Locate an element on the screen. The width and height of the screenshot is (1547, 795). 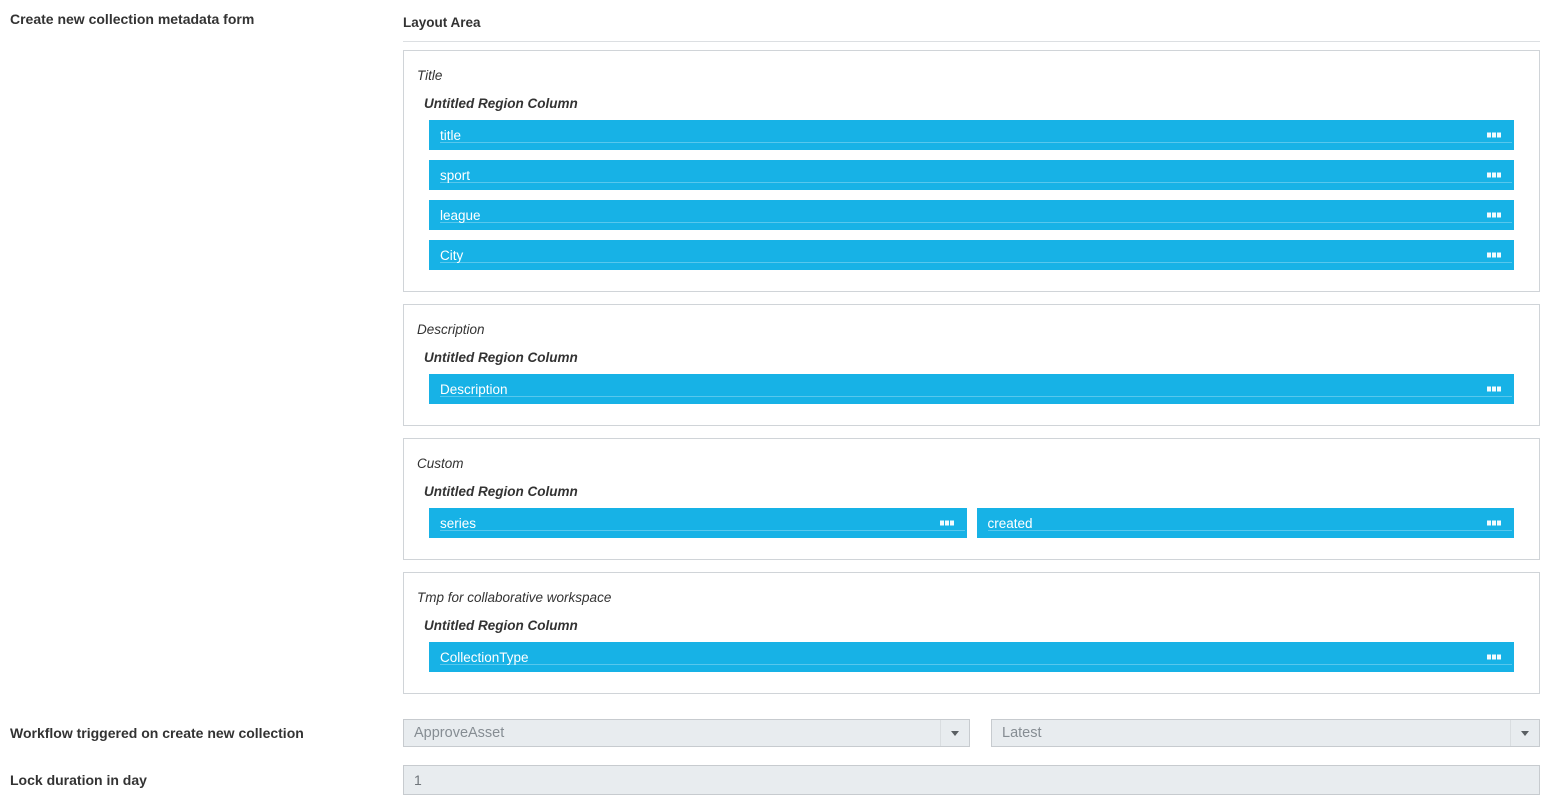
lock-duration-label: Lock duration in day is located at coordinates (78, 780).